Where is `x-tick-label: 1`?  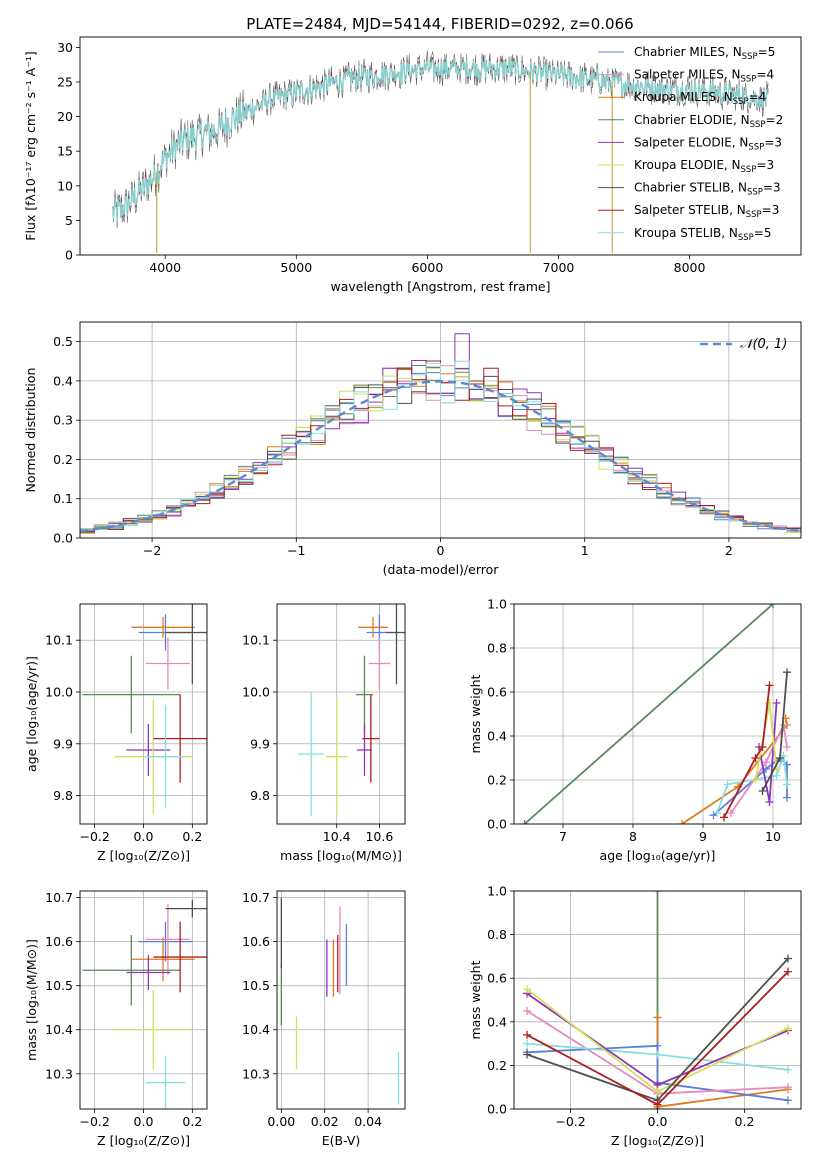 x-tick-label: 1 is located at coordinates (585, 550).